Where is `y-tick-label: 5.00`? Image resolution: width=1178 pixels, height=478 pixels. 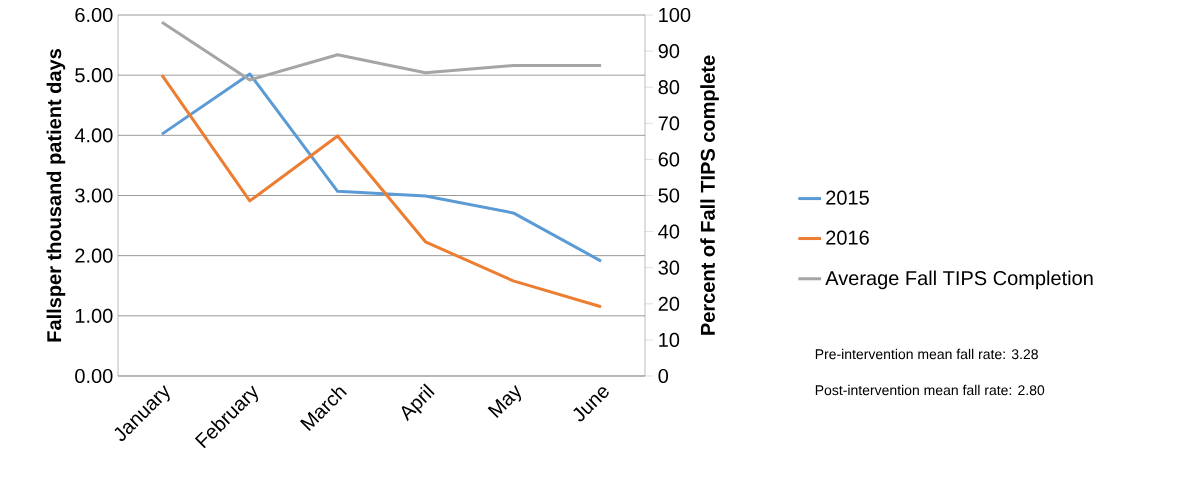
y-tick-label: 5.00 is located at coordinates (94, 75).